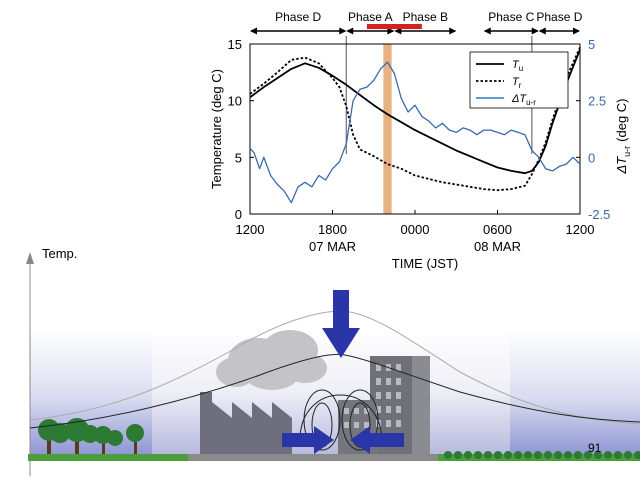  Describe the element at coordinates (497, 246) in the screenshot. I see `date-label: 08 MAR` at that location.